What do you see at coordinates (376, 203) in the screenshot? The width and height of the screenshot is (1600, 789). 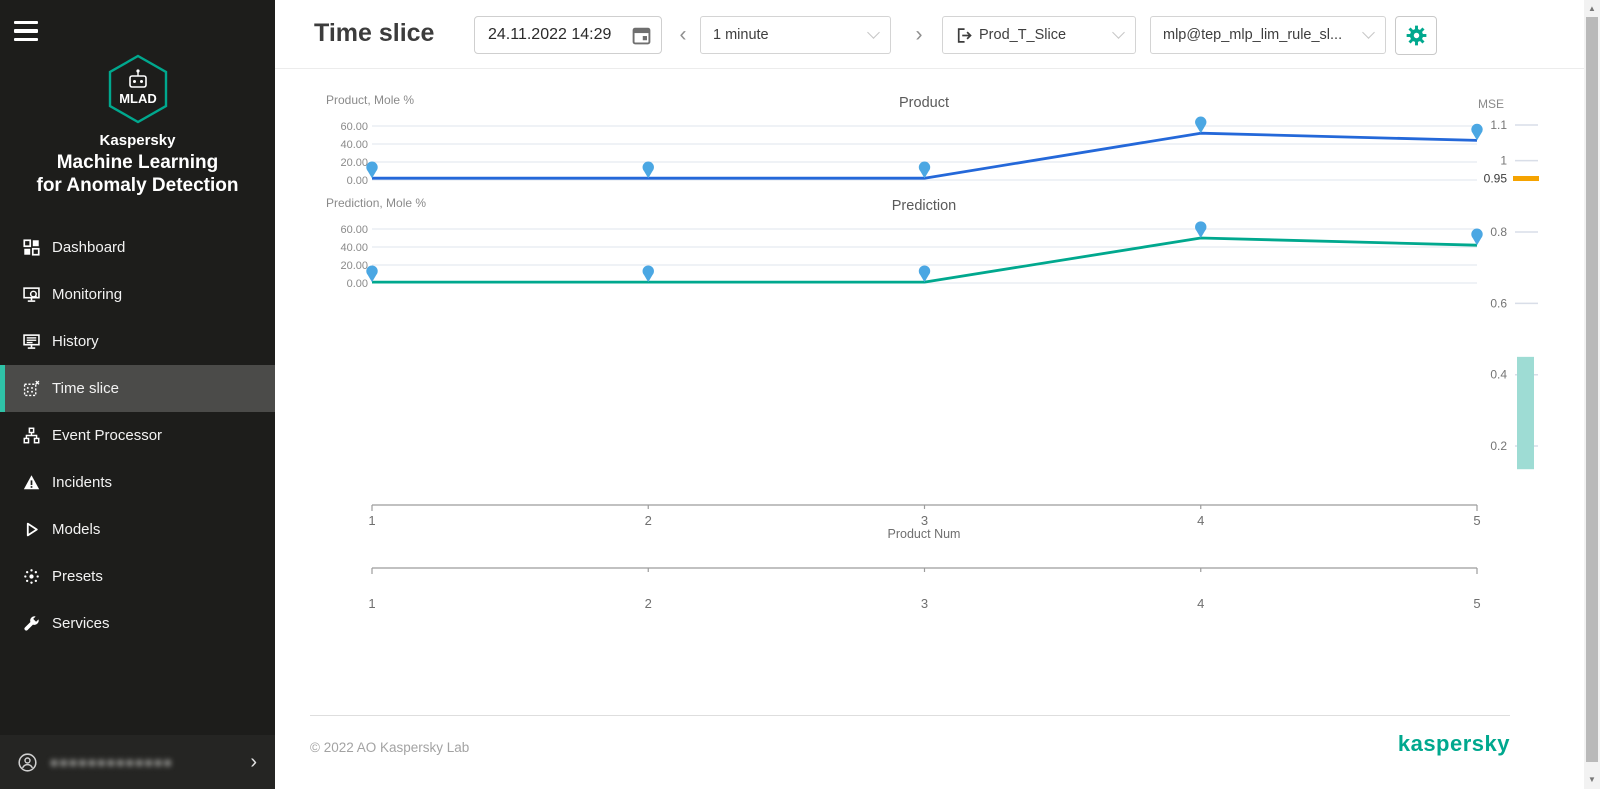 I see `chart-y-axis-label: Prediction, Mole %` at bounding box center [376, 203].